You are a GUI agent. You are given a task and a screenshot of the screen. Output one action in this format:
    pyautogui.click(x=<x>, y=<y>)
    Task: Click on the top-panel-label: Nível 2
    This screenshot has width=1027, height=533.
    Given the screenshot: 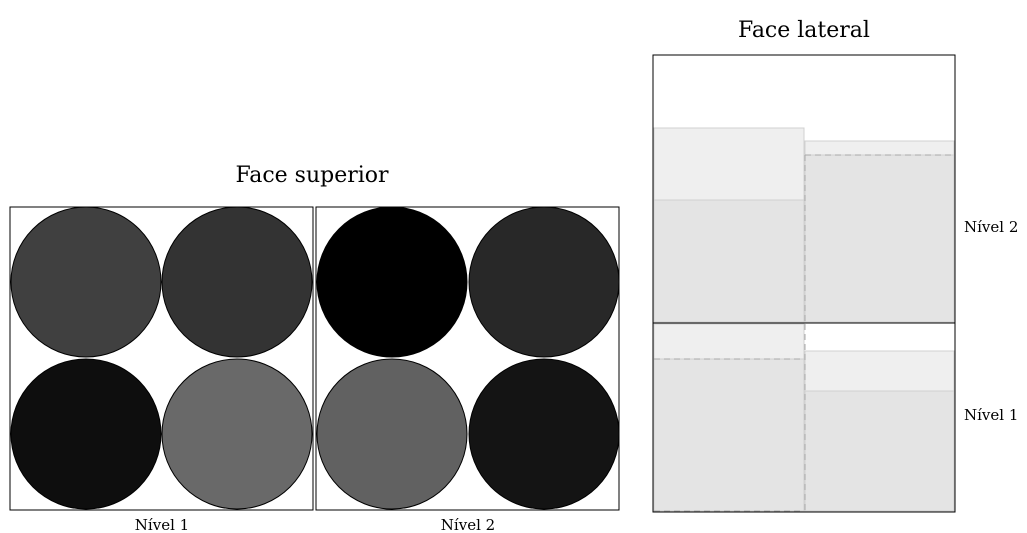 What is the action you would take?
    pyautogui.click(x=468, y=524)
    